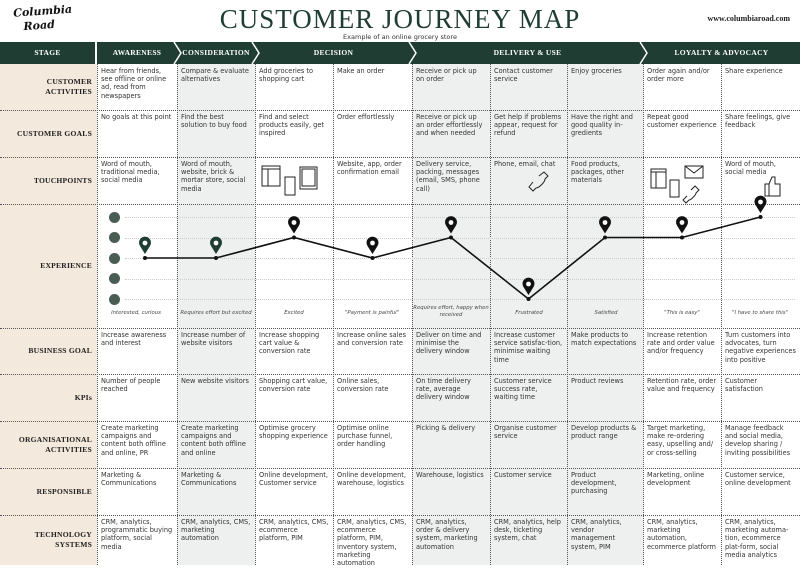  Describe the element at coordinates (400, 19) in the screenshot. I see `page-title: CUSTOMER JOURNEY MAP` at that location.